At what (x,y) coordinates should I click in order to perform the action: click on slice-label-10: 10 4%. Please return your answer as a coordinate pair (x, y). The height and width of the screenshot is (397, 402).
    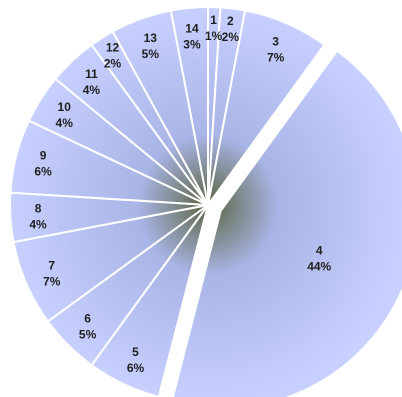
    Looking at the image, I should click on (65, 115).